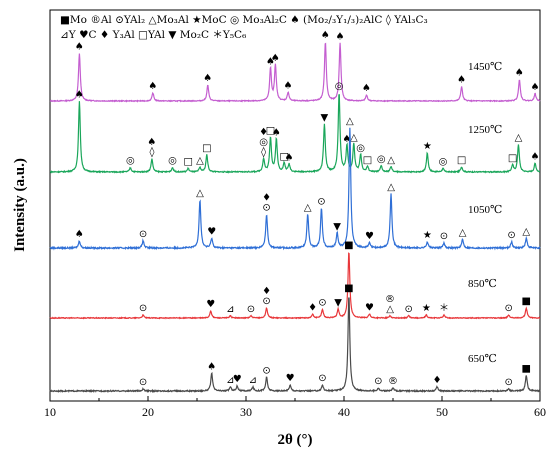 The height and width of the screenshot is (453, 550). I want to click on x-tick-label: 60, so click(540, 412).